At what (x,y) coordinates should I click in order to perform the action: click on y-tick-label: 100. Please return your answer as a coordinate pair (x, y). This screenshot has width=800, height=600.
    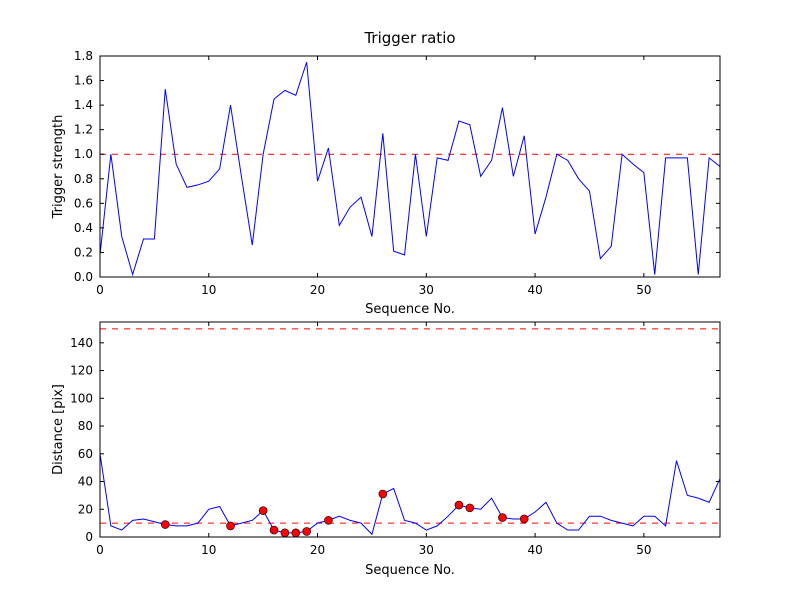
    Looking at the image, I should click on (81, 398).